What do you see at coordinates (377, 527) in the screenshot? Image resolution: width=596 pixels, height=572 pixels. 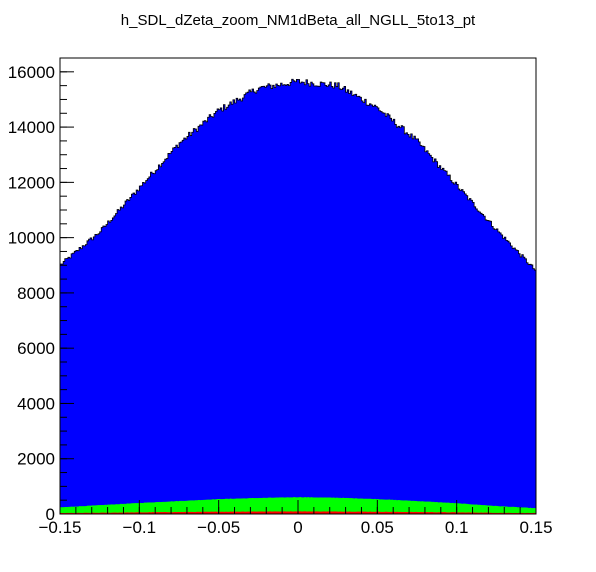 I see `x-tick-label: 0.05` at bounding box center [377, 527].